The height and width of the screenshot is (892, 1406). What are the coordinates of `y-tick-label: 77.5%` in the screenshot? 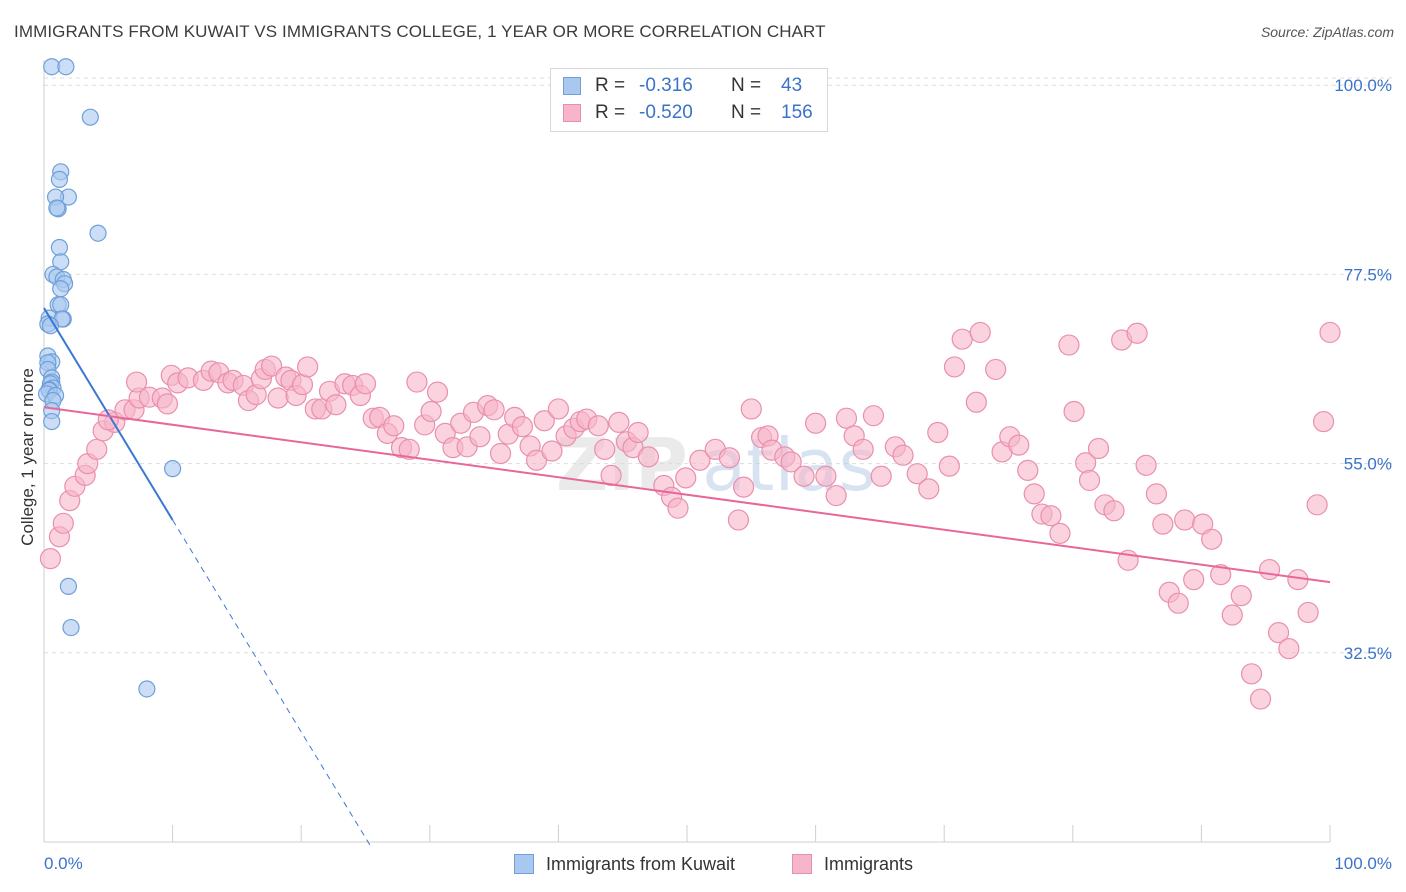 It's located at (1368, 274).